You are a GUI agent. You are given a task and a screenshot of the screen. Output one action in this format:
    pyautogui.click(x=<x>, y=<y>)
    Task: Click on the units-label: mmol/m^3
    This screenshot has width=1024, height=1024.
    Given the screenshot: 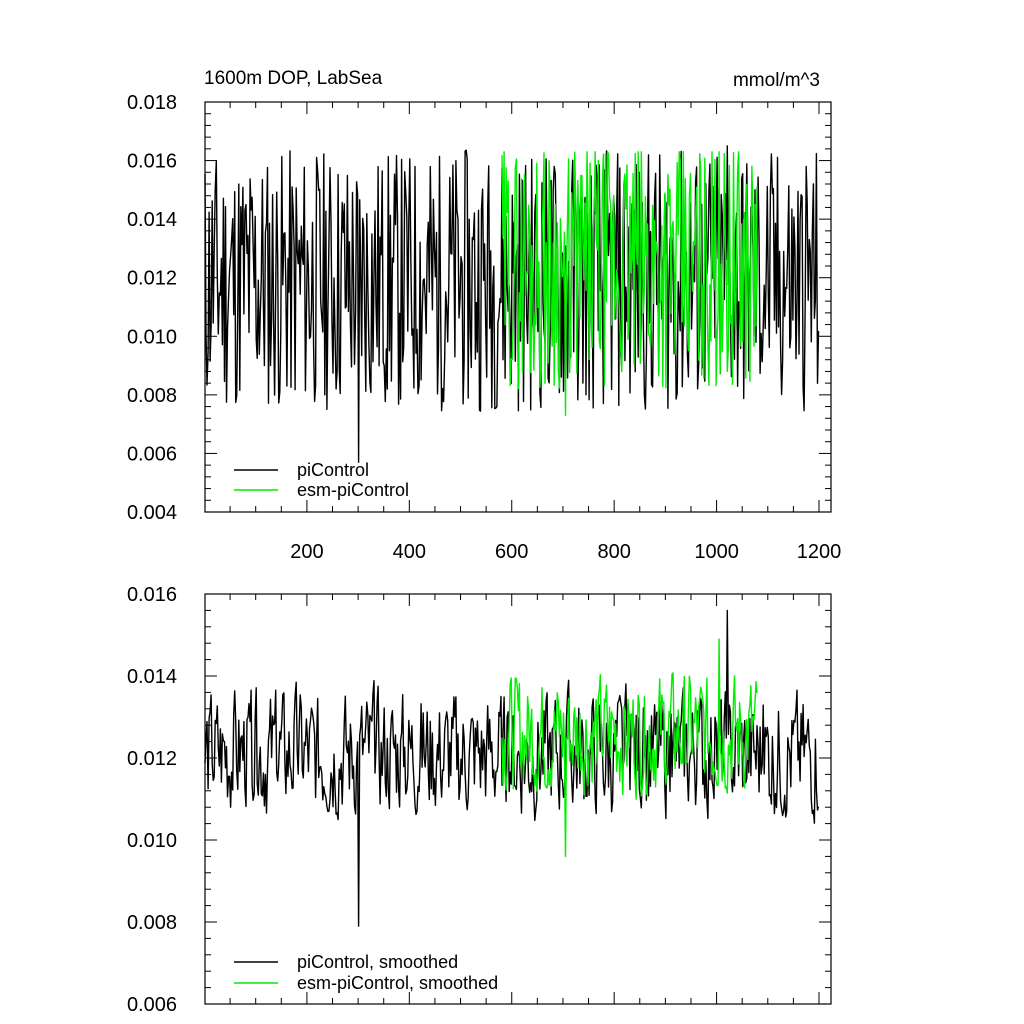 What is the action you would take?
    pyautogui.click(x=776, y=80)
    